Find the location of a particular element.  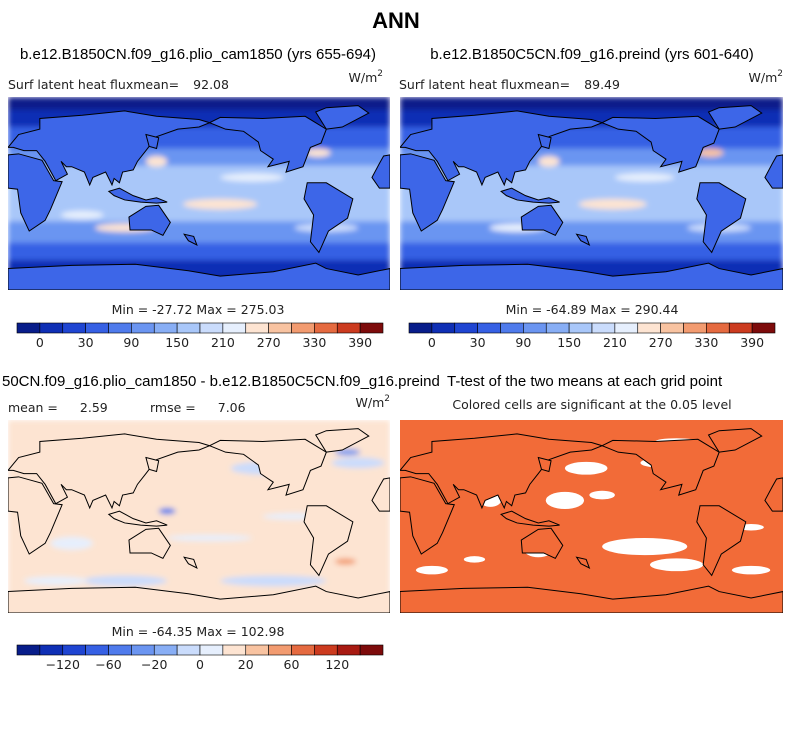

figure-title: ANN is located at coordinates (396, 20).